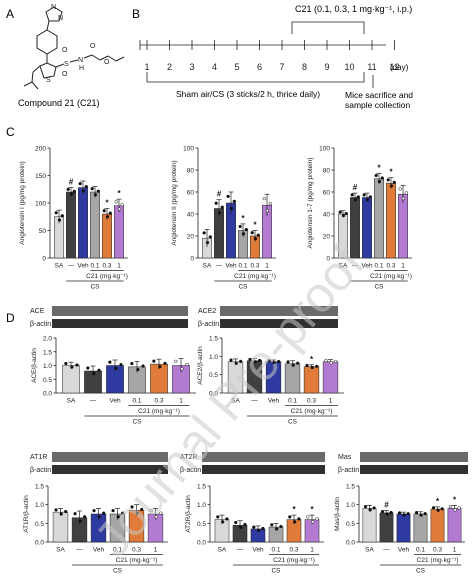  Describe the element at coordinates (327, 193) in the screenshot. I see `y-tick-label: 60` at that location.